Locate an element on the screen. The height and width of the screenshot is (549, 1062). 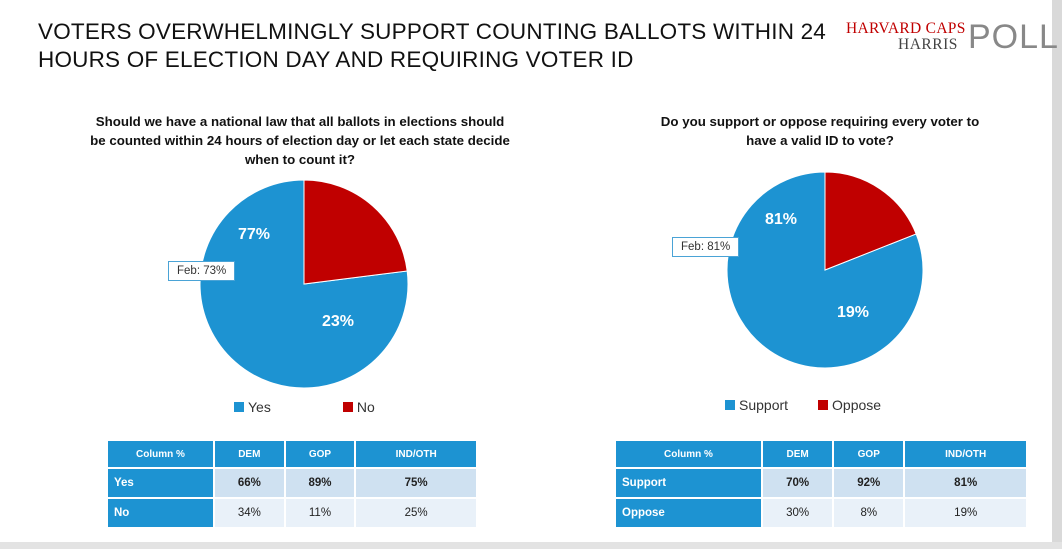
legend-label-oppose: Oppose is located at coordinates (857, 405).